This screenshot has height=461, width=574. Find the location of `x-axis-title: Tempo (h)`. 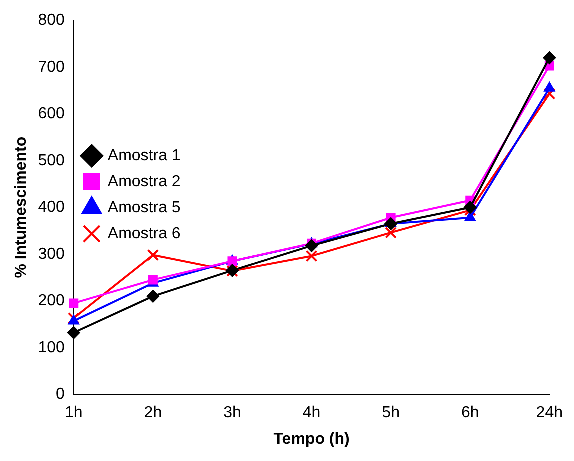

x-axis-title: Tempo (h) is located at coordinates (312, 439).